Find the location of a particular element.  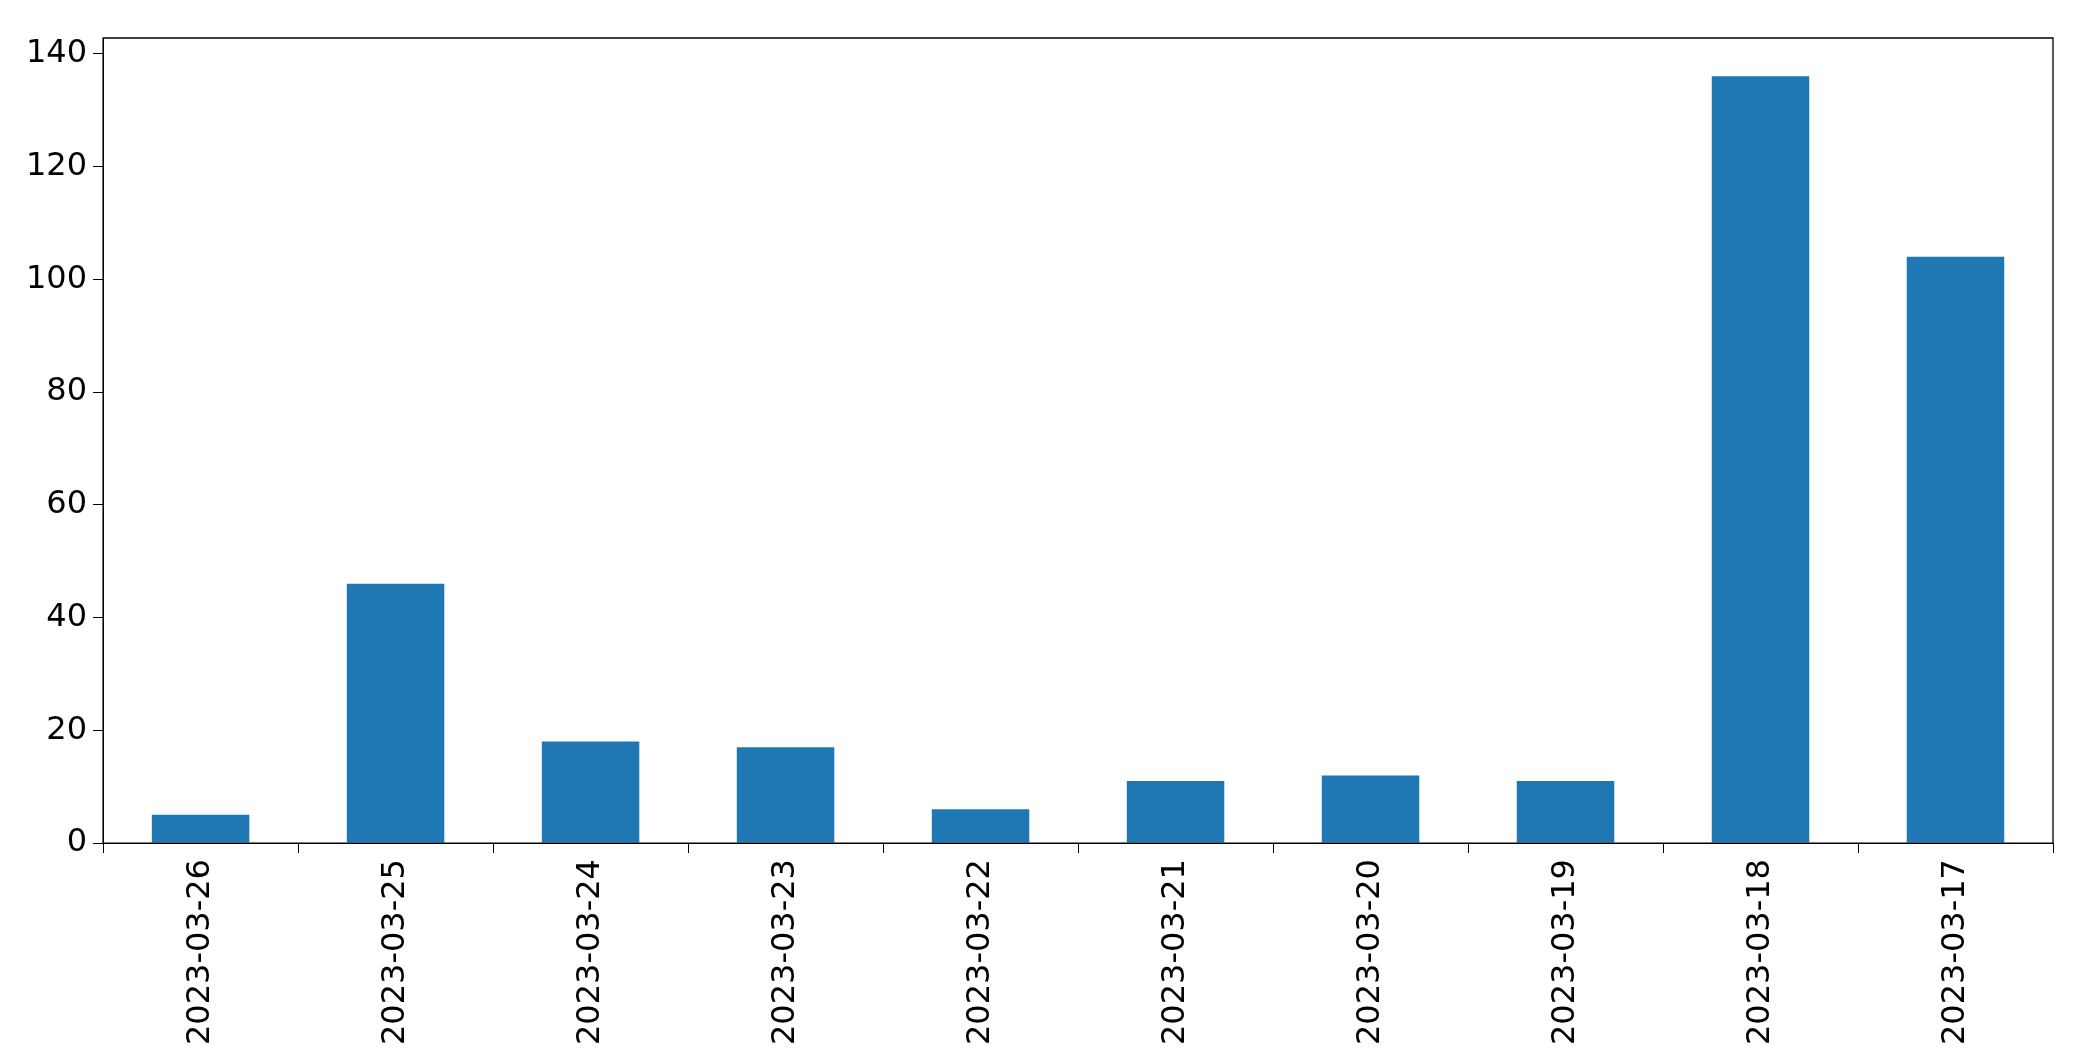

x-tick-label: 2023-03-20 is located at coordinates (1367, 952).